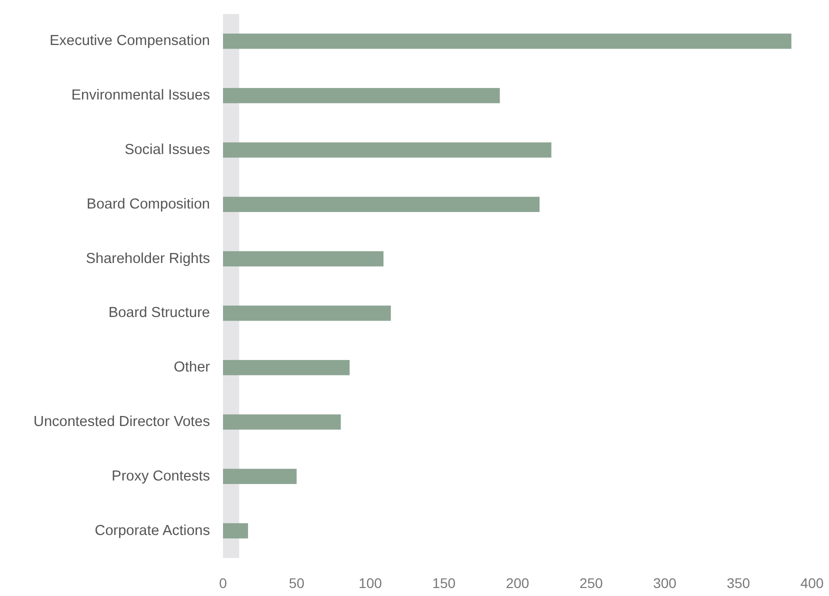 This screenshot has height=596, width=829. What do you see at coordinates (223, 583) in the screenshot?
I see `x-tick-label: 0` at bounding box center [223, 583].